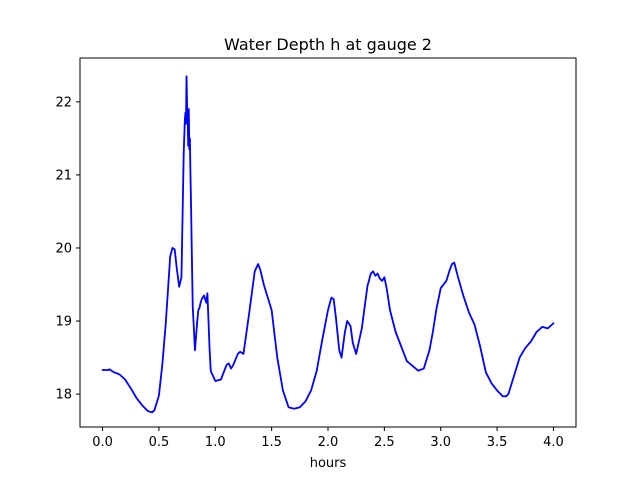  Describe the element at coordinates (553, 442) in the screenshot. I see `x-tick-label: 4.0` at that location.